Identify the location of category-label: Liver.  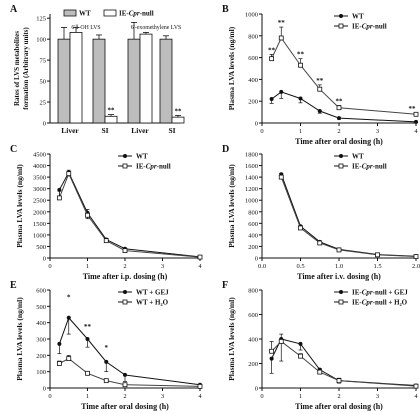
(70, 130).